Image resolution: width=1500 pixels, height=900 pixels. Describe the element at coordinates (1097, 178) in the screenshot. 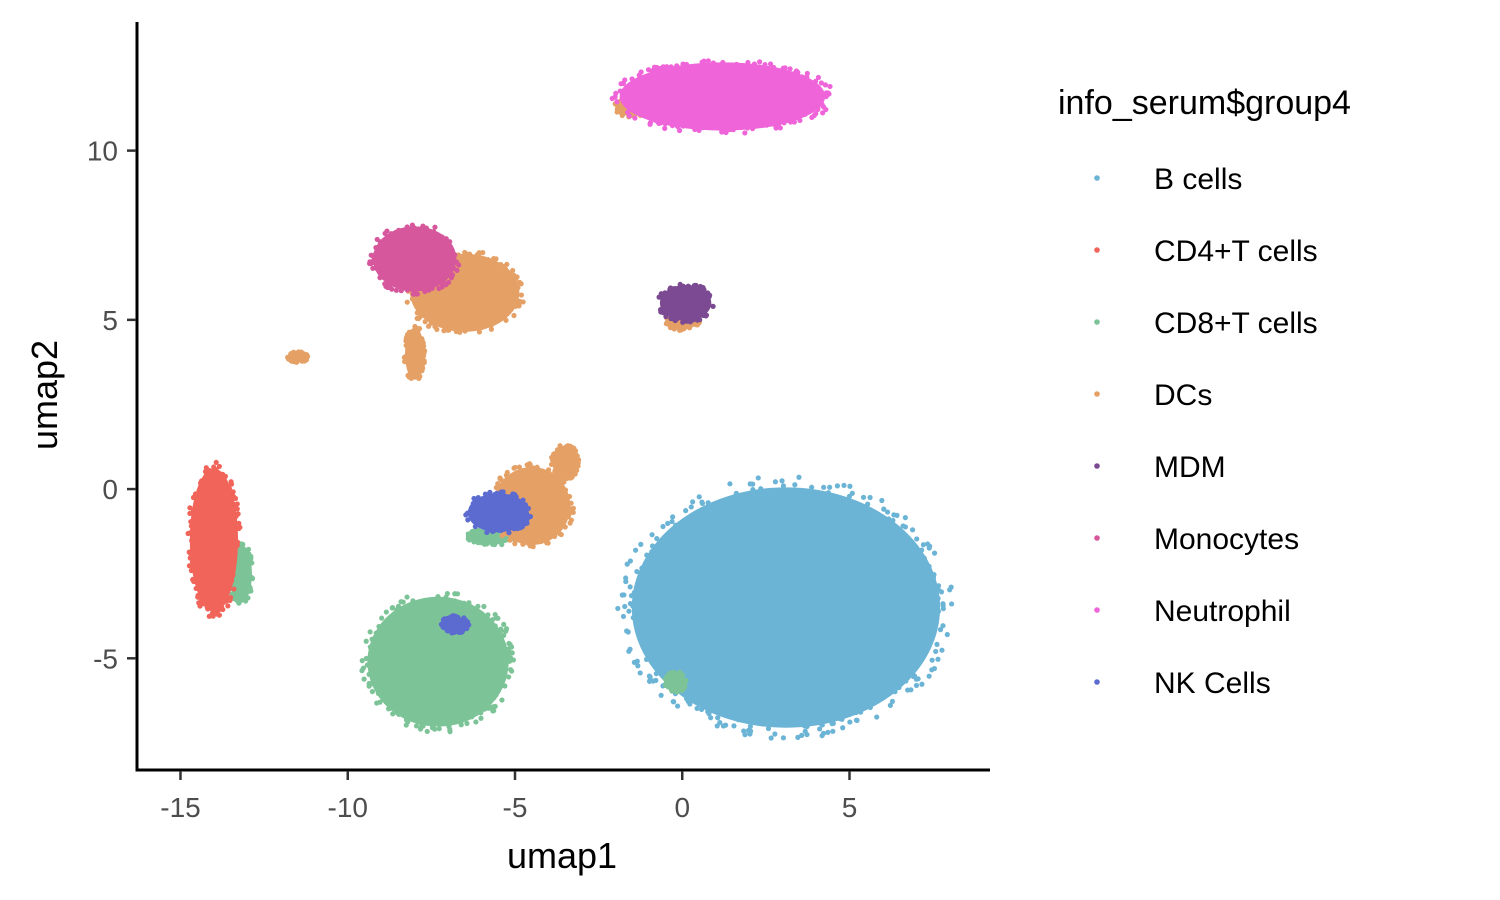

I see `legend-swatch` at that location.